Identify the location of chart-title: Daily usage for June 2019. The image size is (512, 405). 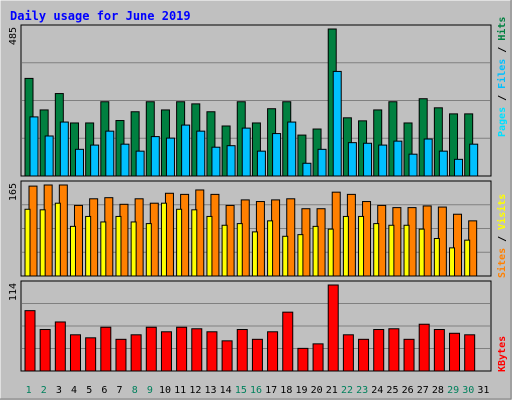
(100, 16).